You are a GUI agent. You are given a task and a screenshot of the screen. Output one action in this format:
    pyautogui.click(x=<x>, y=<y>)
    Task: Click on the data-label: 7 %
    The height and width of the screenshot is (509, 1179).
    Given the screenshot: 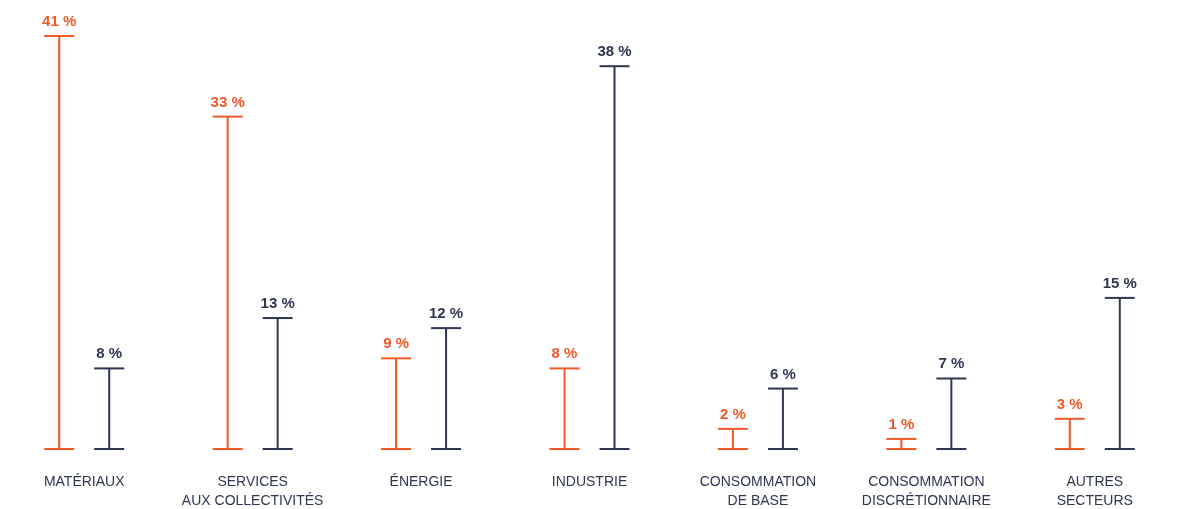 What is the action you would take?
    pyautogui.click(x=951, y=363)
    